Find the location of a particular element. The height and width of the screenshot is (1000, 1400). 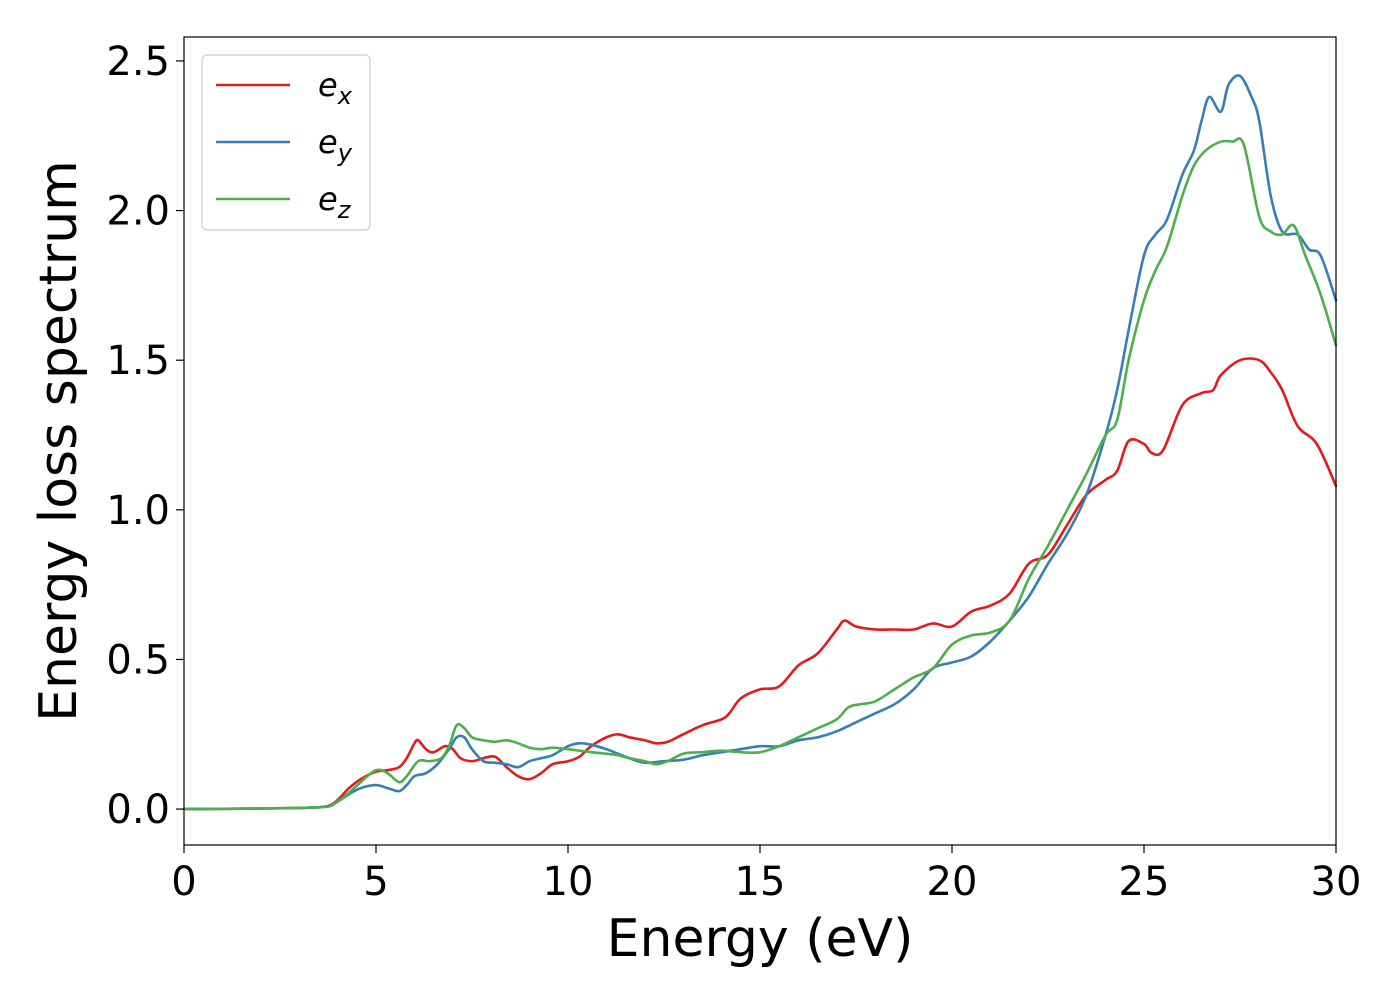

y-axis: 0.0 0.5 1.0 1.5 2.0 2.5 is located at coordinates (145, 436).